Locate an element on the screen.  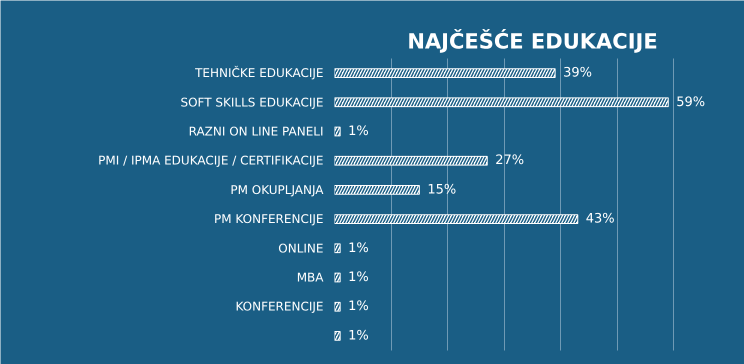
data-label: 59% is located at coordinates (691, 102).